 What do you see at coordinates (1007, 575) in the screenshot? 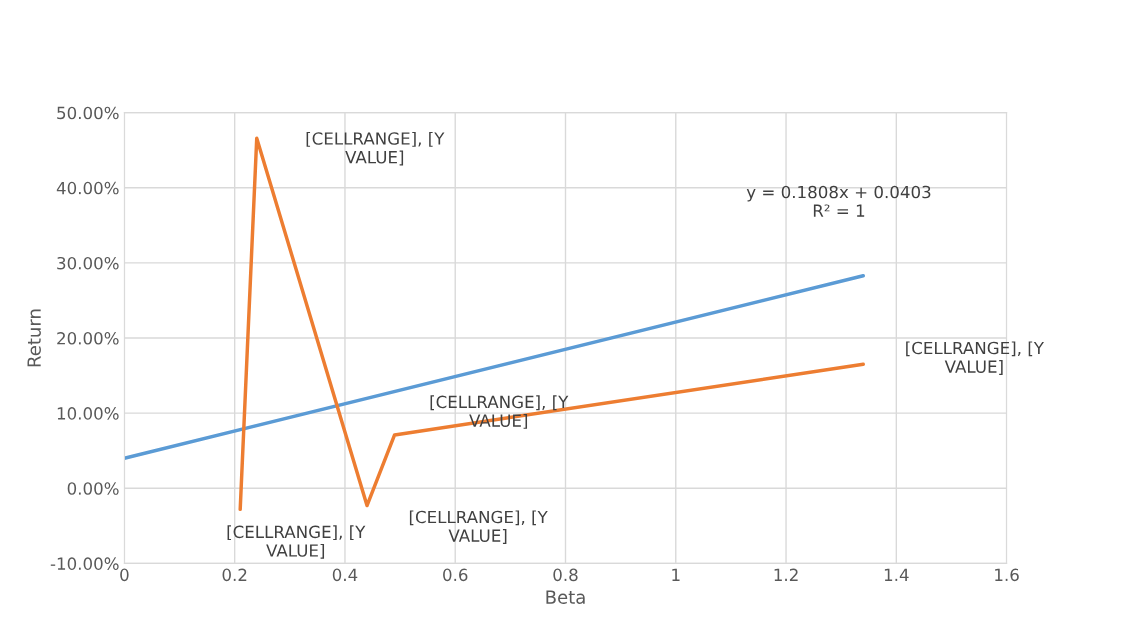
I see `x-tick-label: 1.6` at bounding box center [1007, 575].